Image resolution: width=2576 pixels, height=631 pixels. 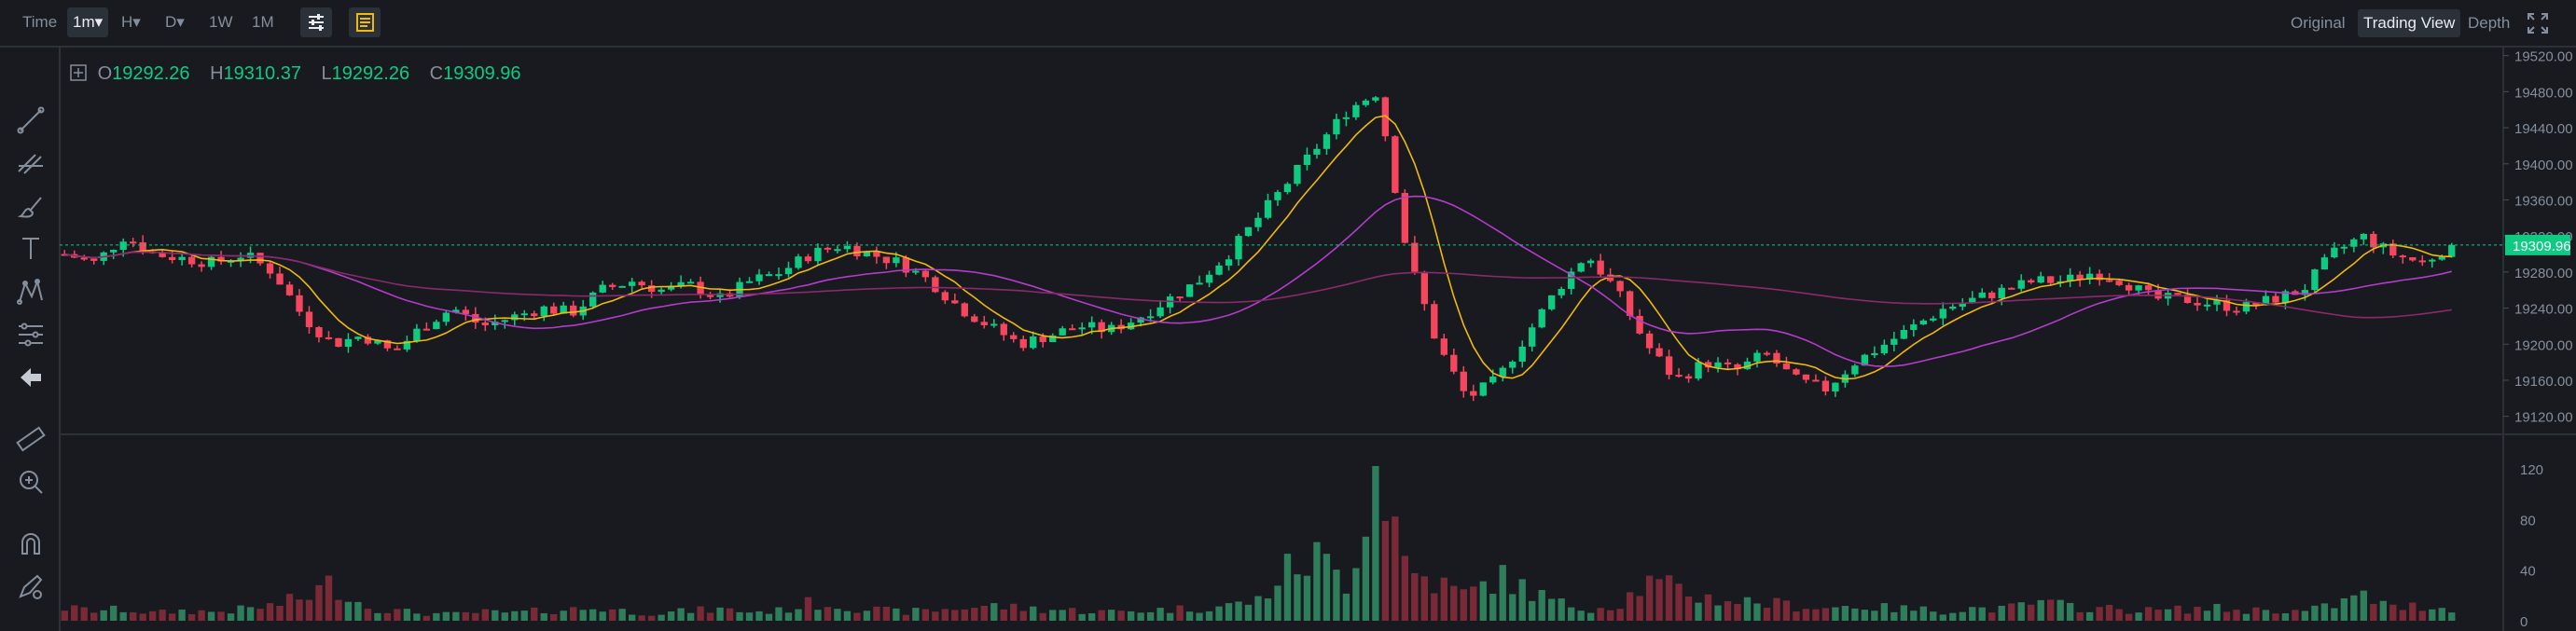 I want to click on interval-dropdown-marker: ▾, so click(x=99, y=22).